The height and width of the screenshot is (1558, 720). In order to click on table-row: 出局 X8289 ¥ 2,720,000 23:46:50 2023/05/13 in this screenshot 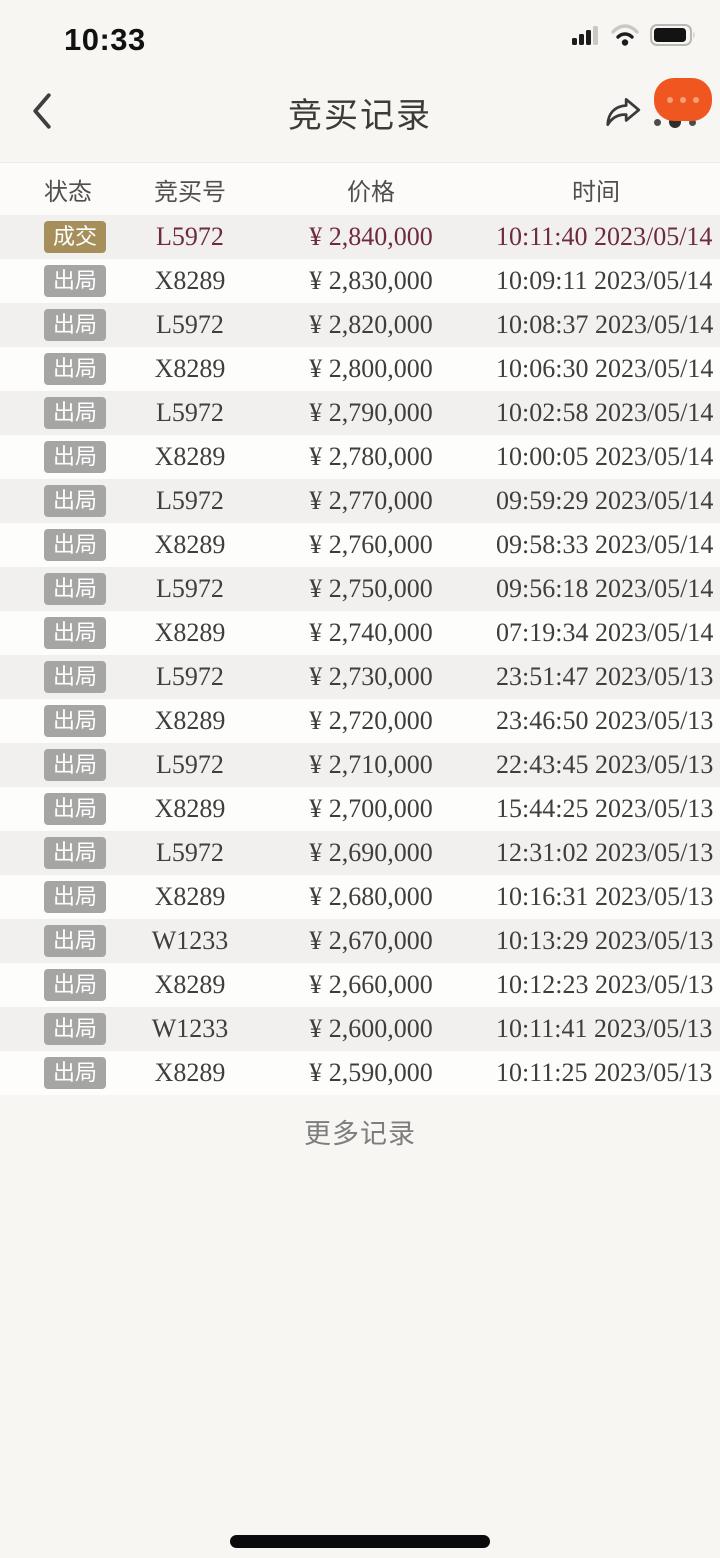, I will do `click(360, 721)`.